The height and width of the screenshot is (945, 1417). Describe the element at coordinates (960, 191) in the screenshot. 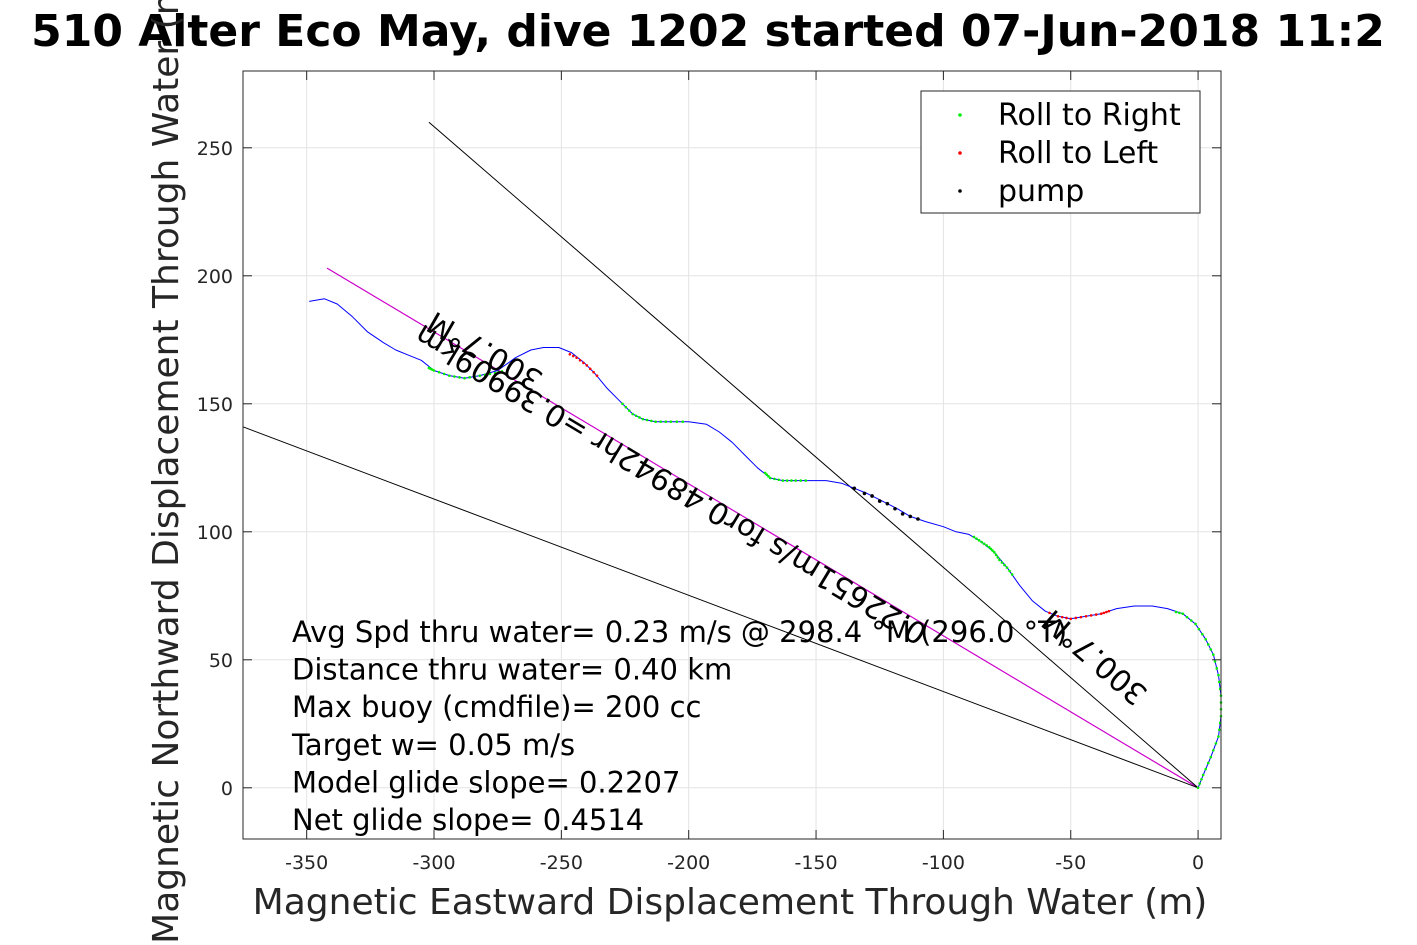

I see `legend-marker-pump` at that location.